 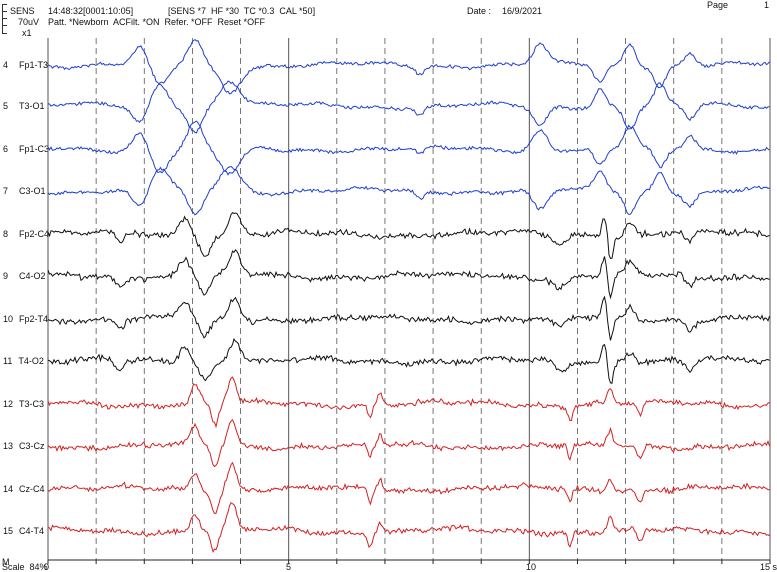 What do you see at coordinates (6, 562) in the screenshot?
I see `marker-label: M` at bounding box center [6, 562].